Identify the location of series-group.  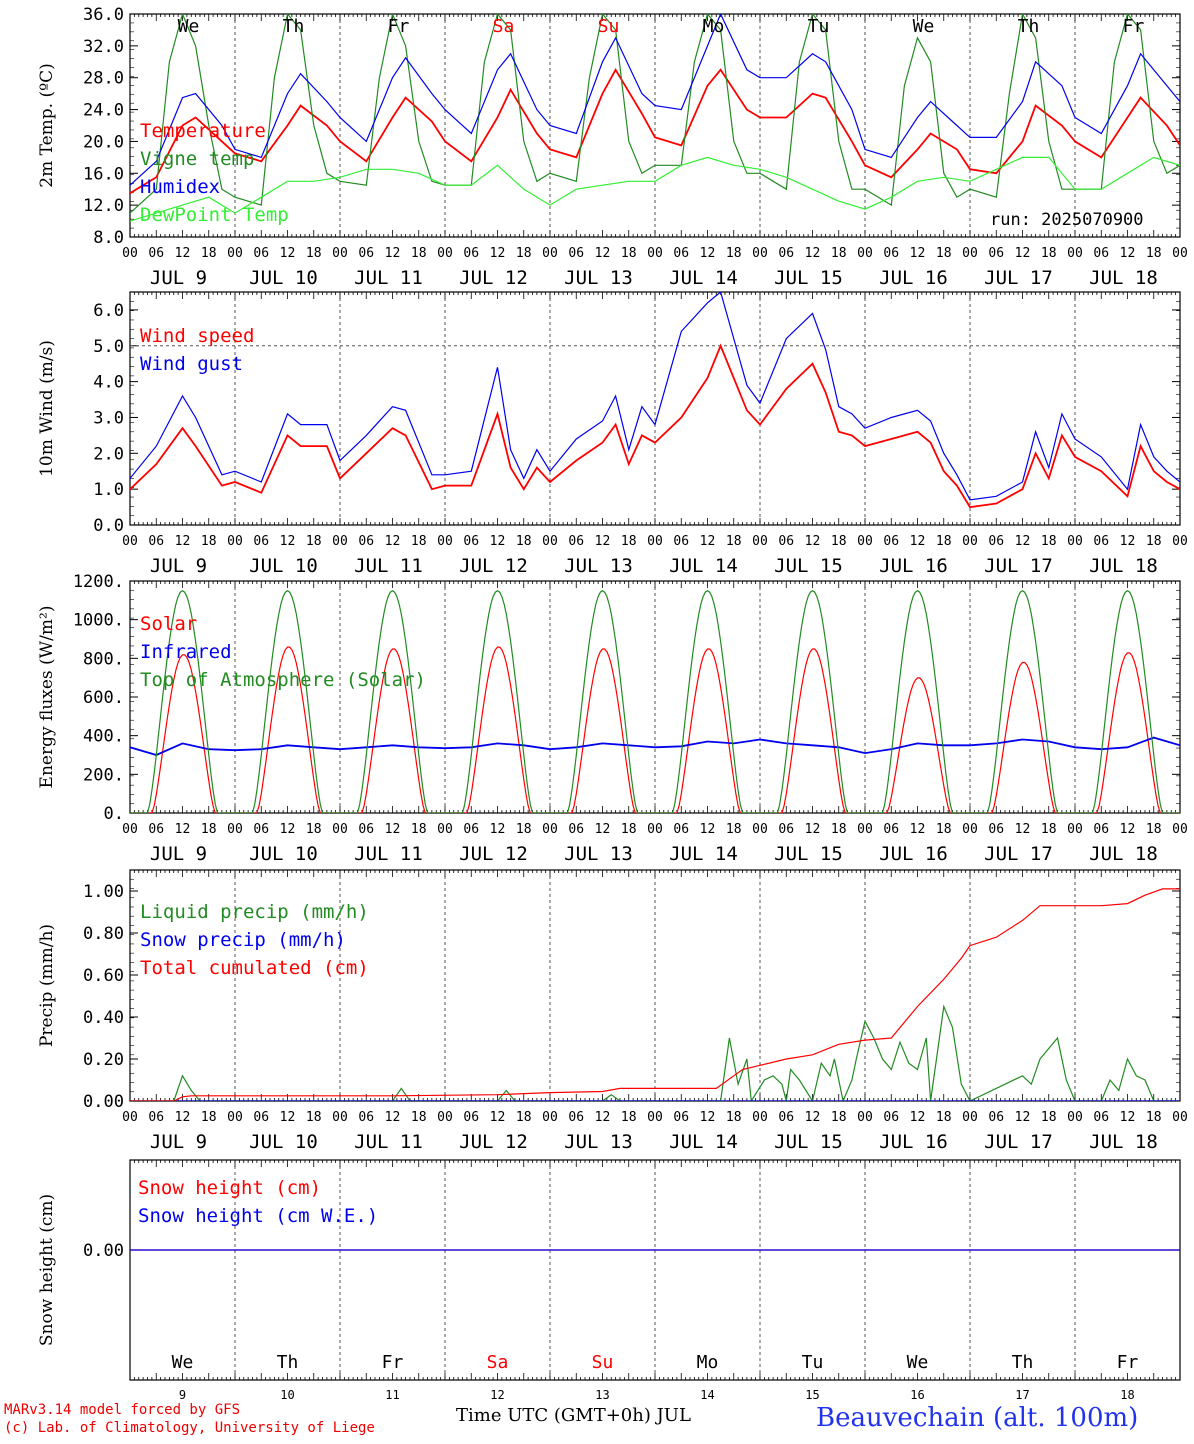
(655, 118).